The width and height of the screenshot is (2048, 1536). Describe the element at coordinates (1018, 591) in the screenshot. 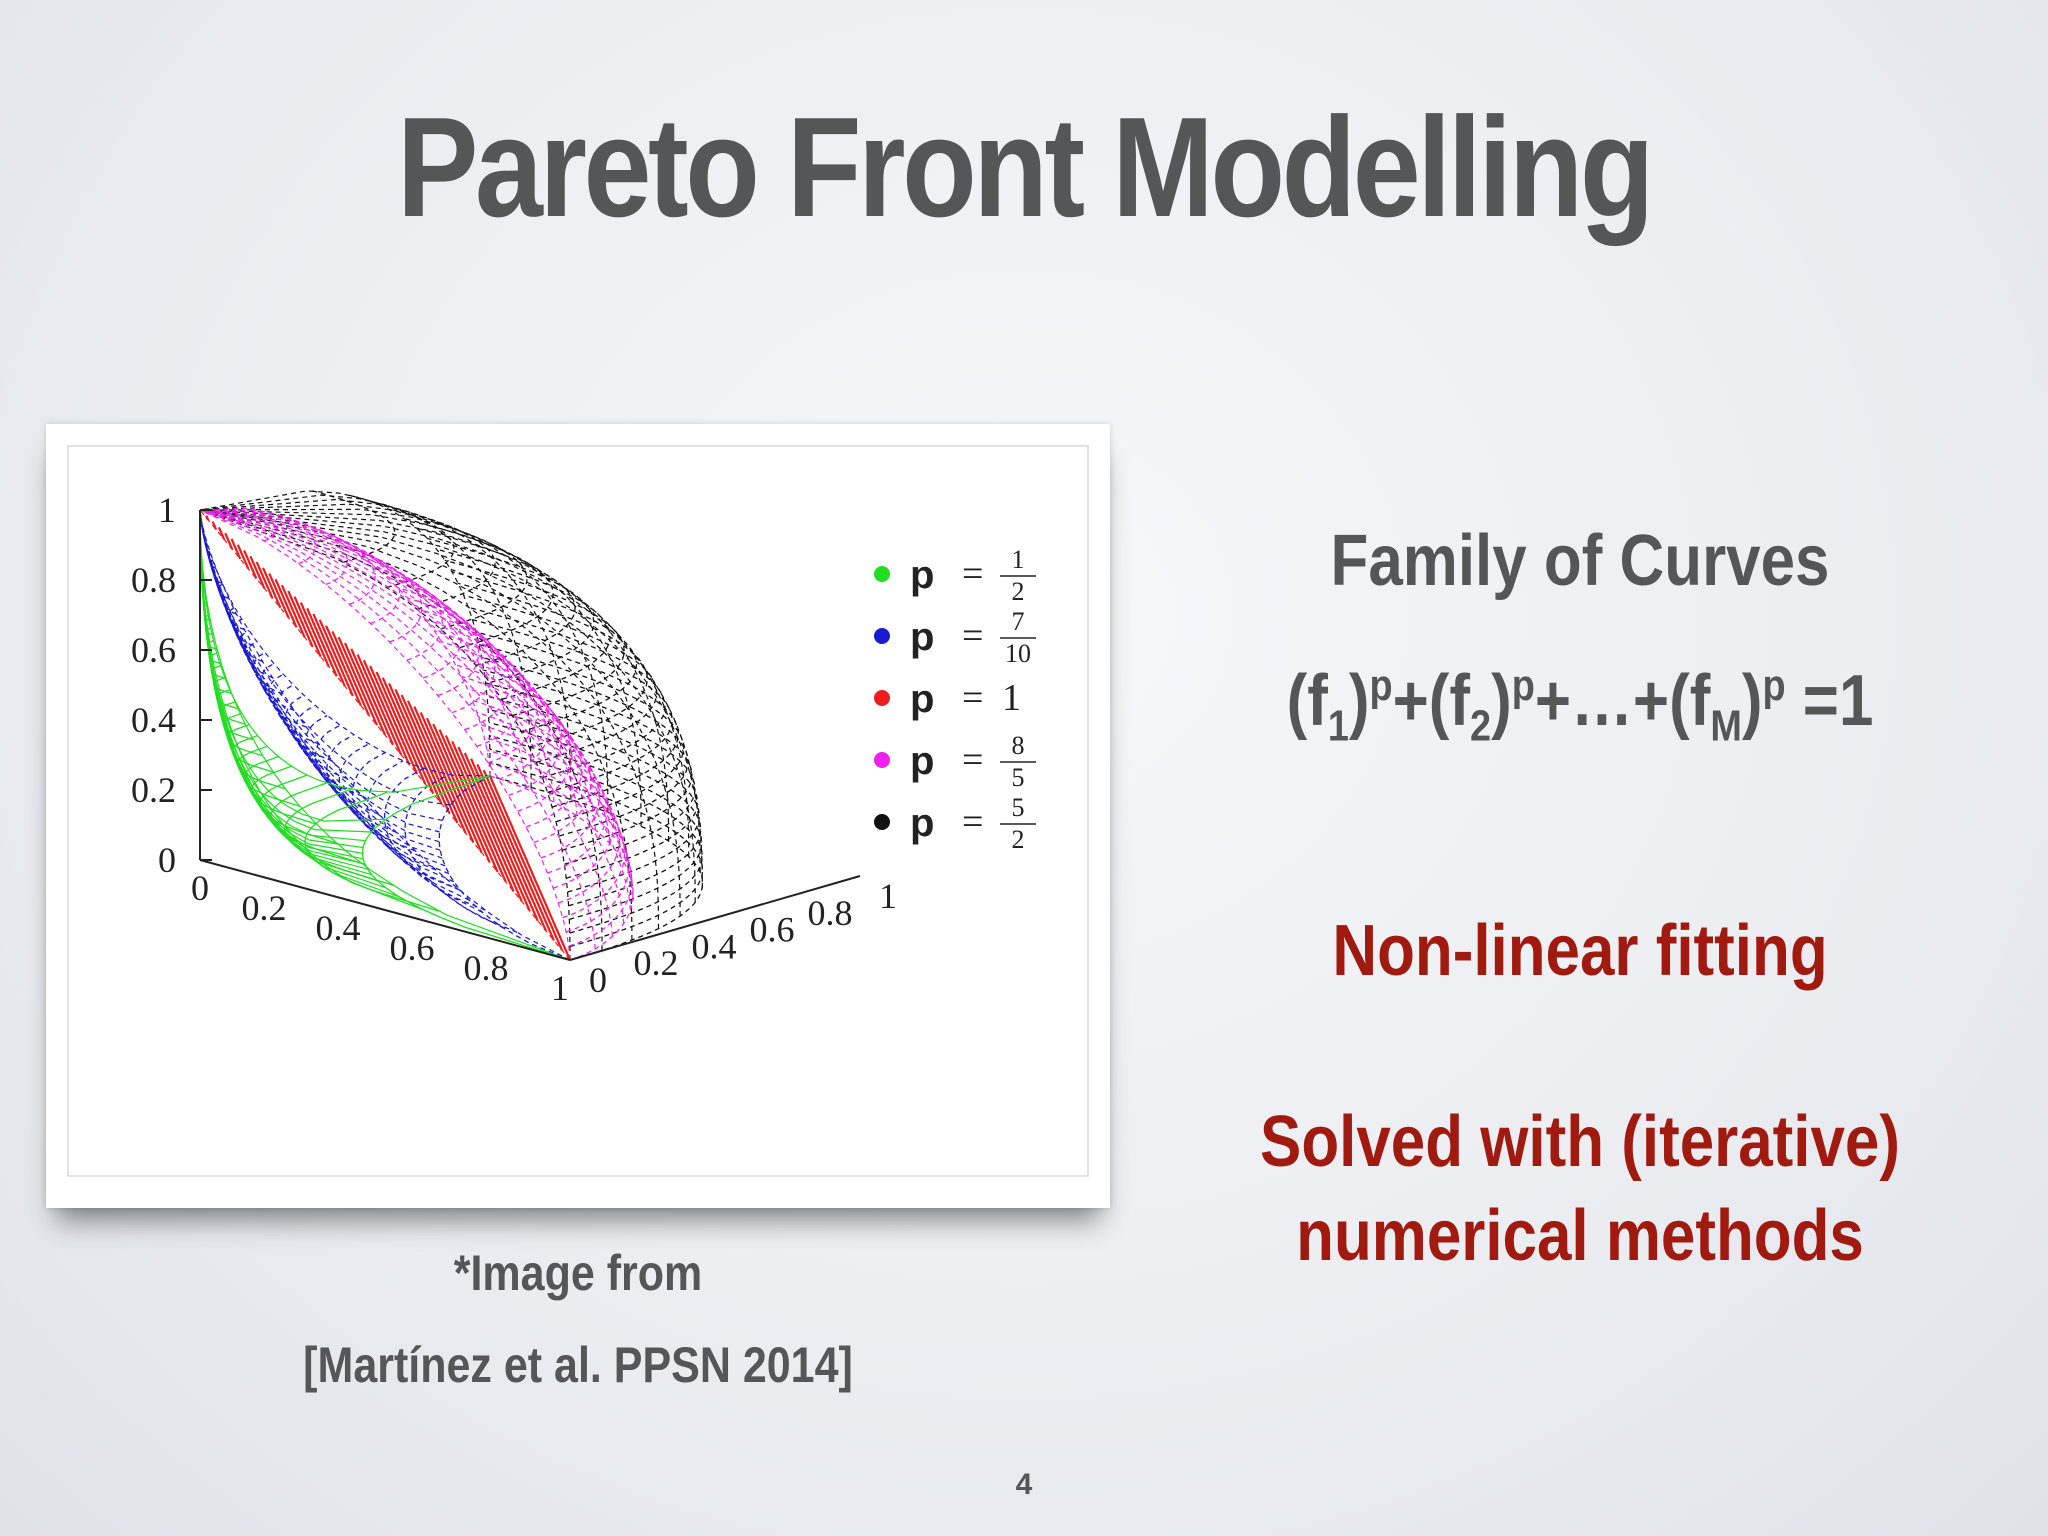

I see `legend-denominator: 2` at that location.